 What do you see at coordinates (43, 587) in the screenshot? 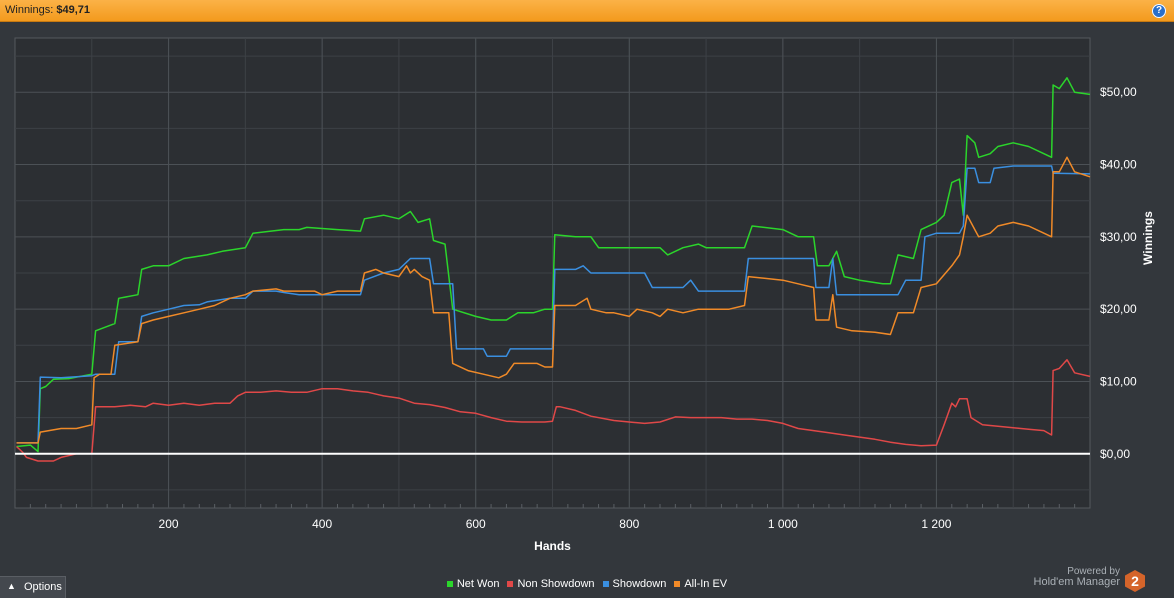
I see `options-label: Options` at bounding box center [43, 587].